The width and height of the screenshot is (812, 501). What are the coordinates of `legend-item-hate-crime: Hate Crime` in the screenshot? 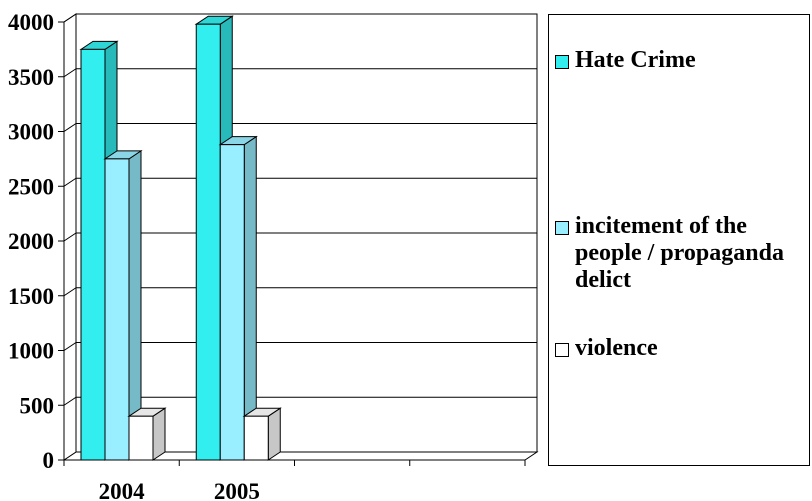 It's located at (680, 60).